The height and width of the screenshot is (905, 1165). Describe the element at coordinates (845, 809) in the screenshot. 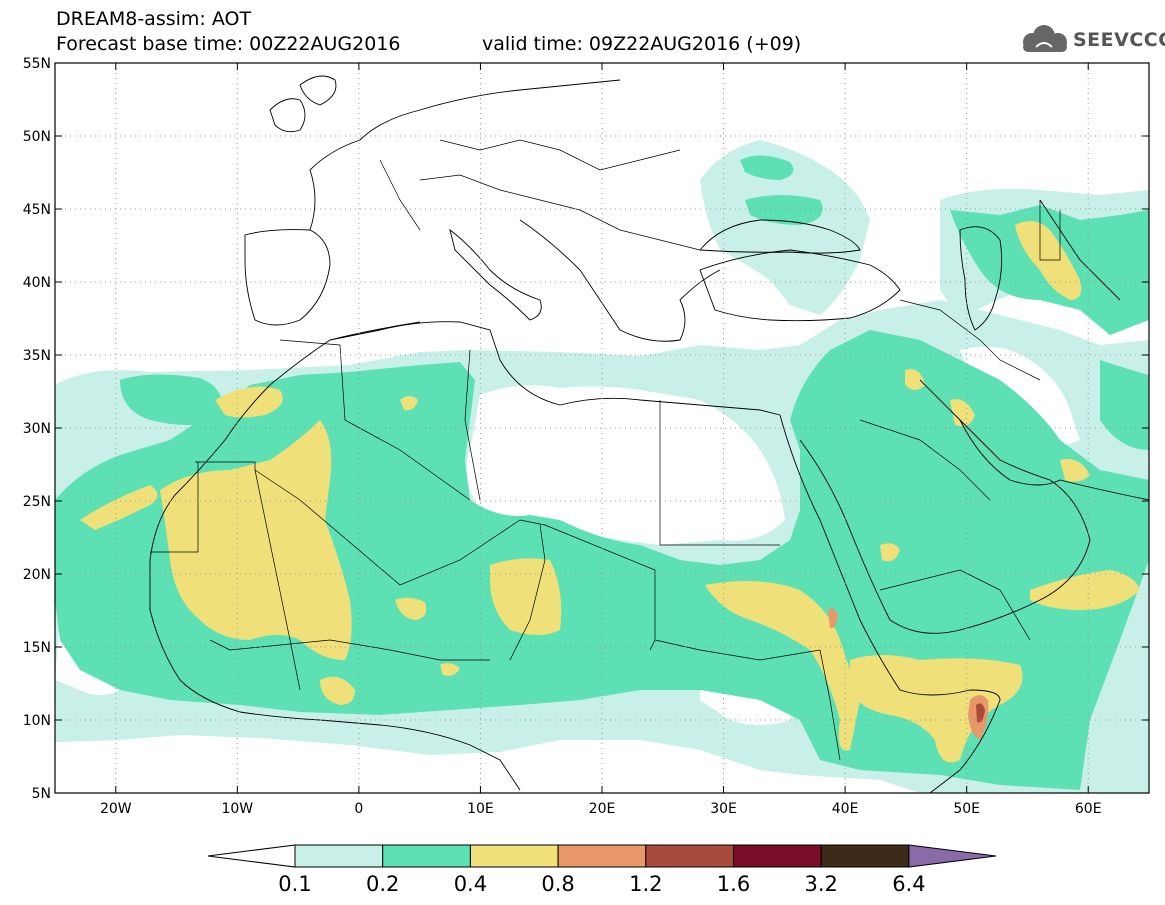

I see `lon-label: 40E` at that location.